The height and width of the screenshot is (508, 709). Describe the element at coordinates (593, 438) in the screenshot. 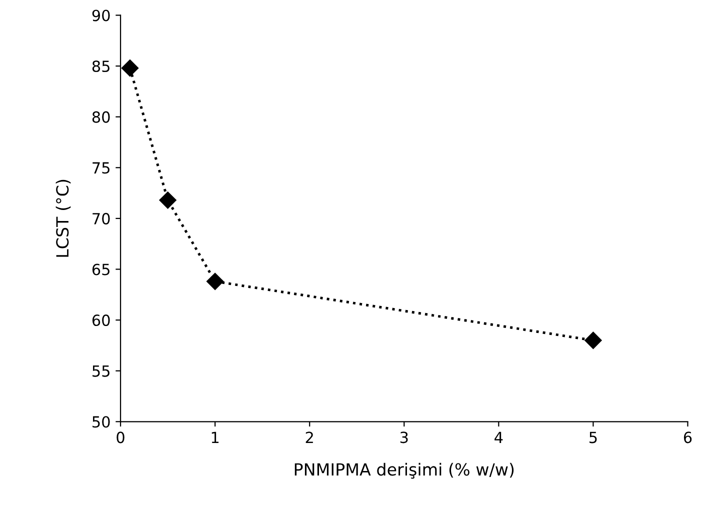

I see `x-tick-label: 5` at that location.